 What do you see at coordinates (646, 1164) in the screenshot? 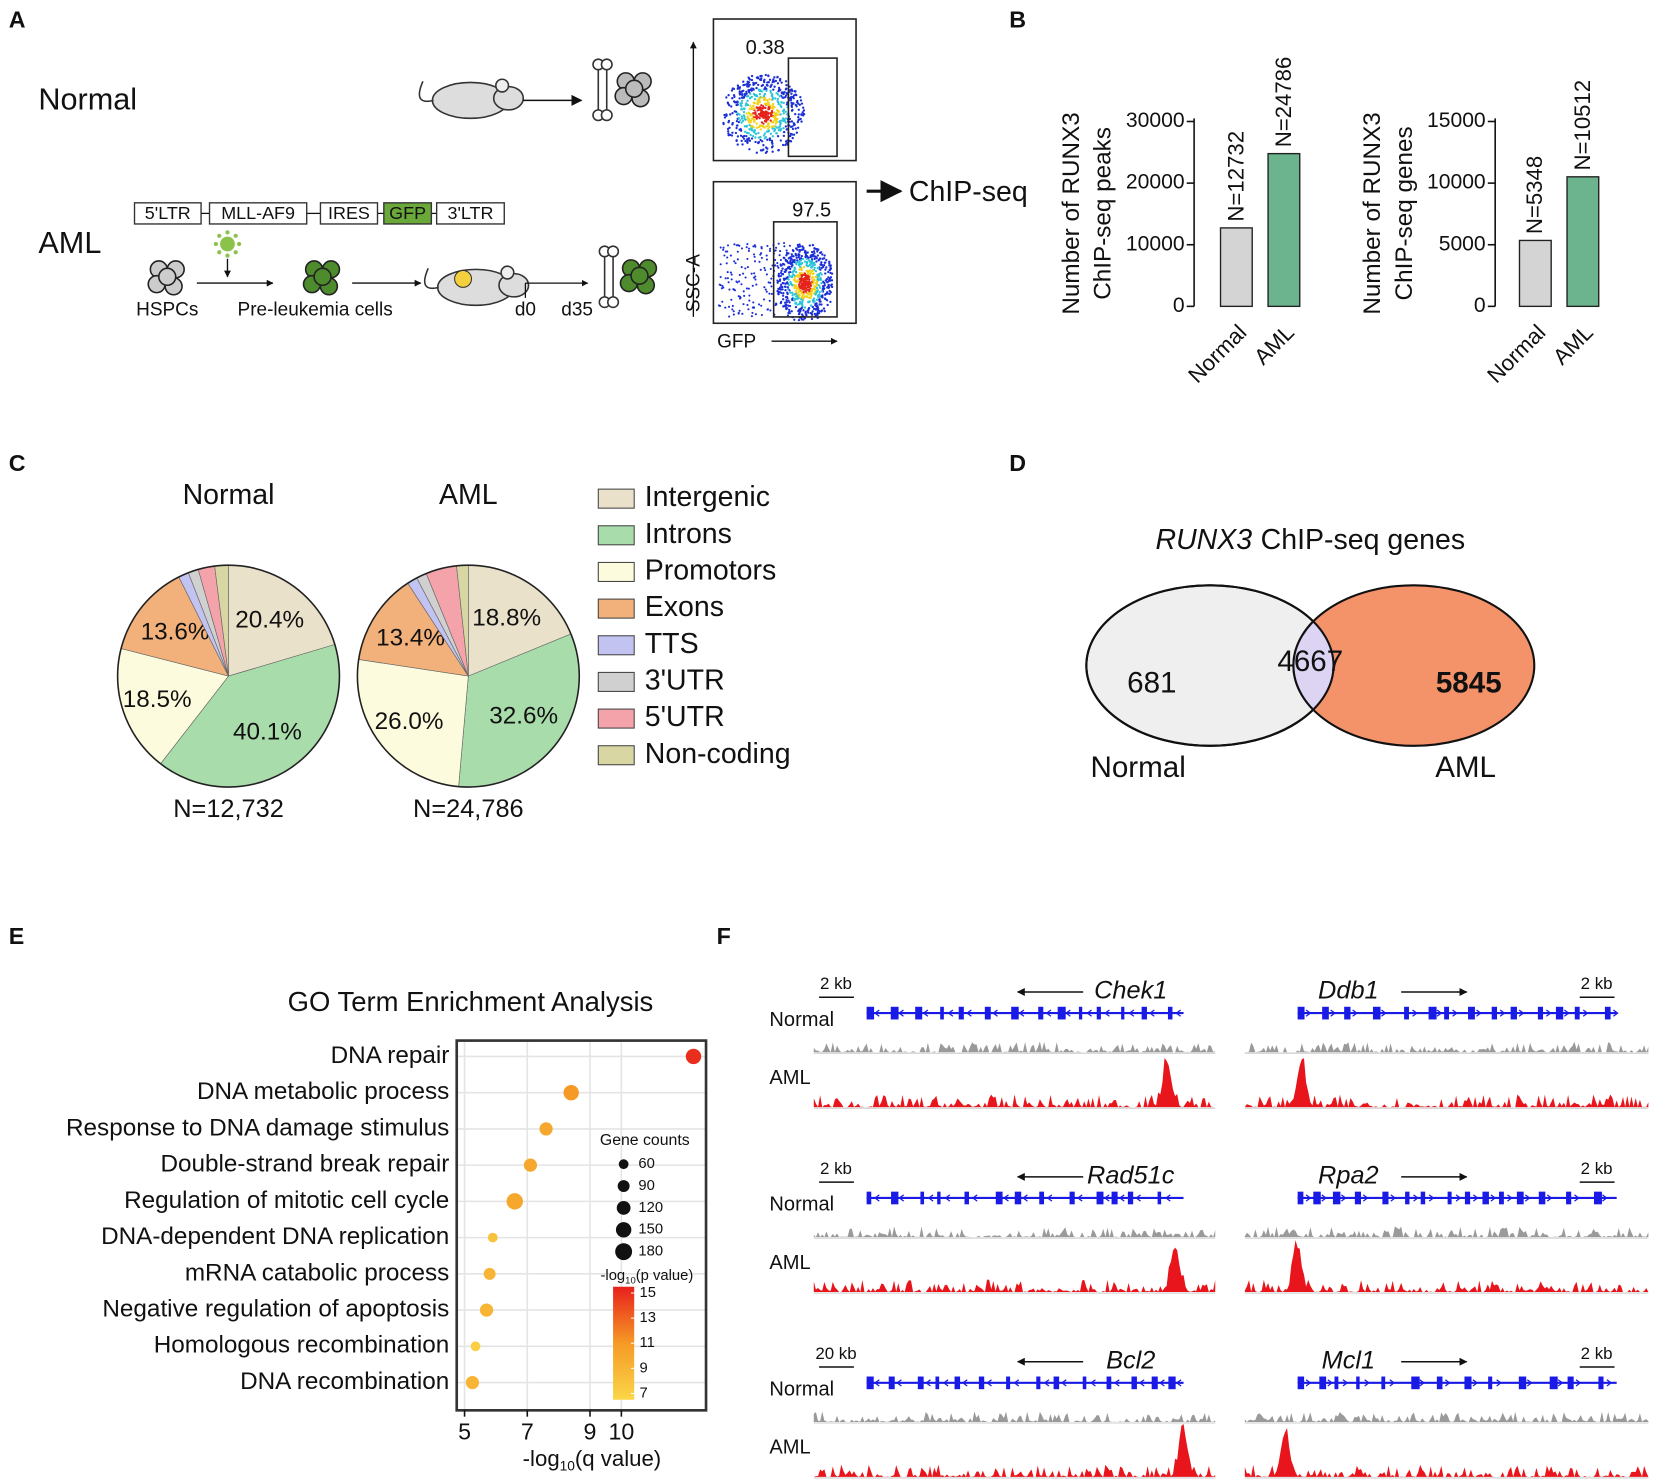
I see `legend-label: 60` at bounding box center [646, 1164].